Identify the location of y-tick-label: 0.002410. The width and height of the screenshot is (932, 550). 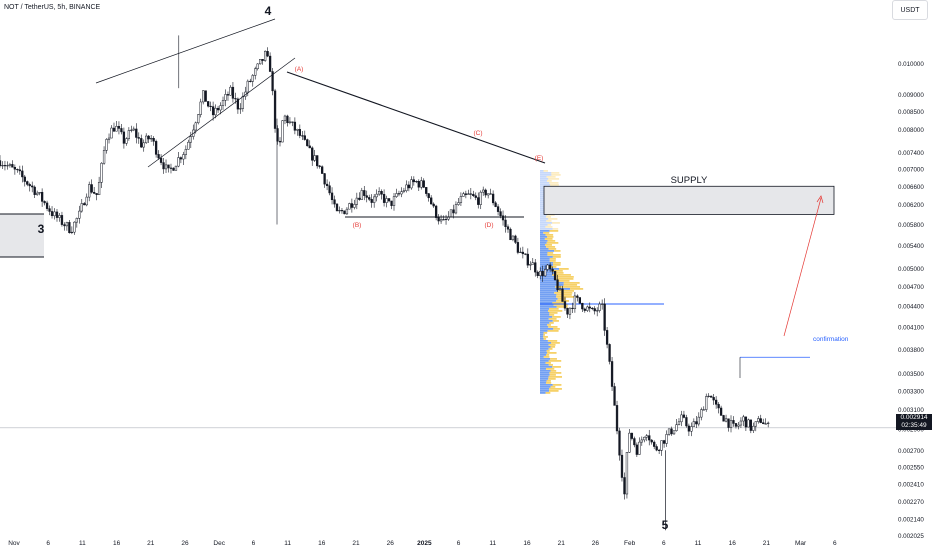
(911, 484).